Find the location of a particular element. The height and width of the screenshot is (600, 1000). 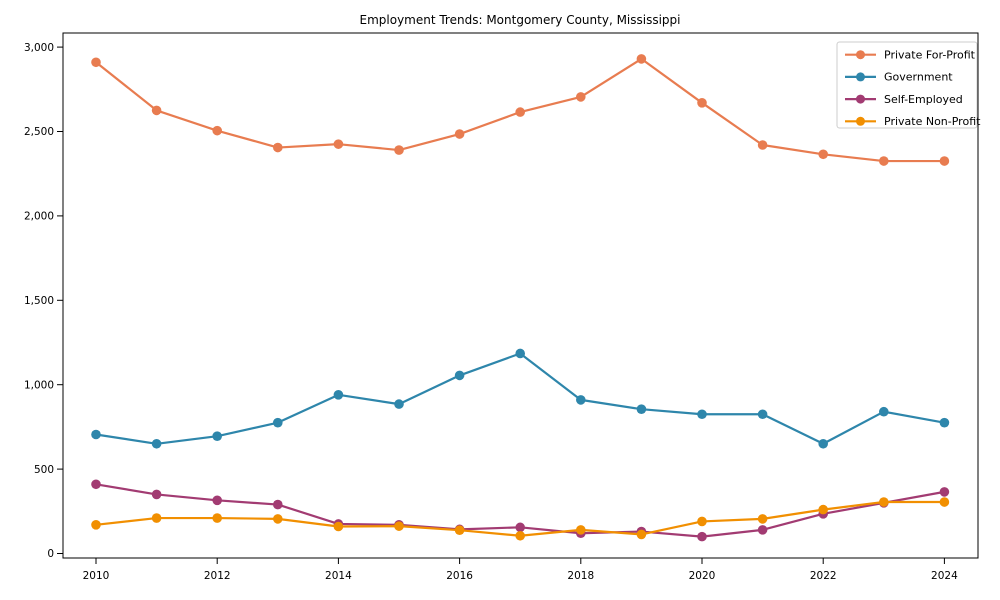

marker-self-employed-2020 is located at coordinates (702, 536).